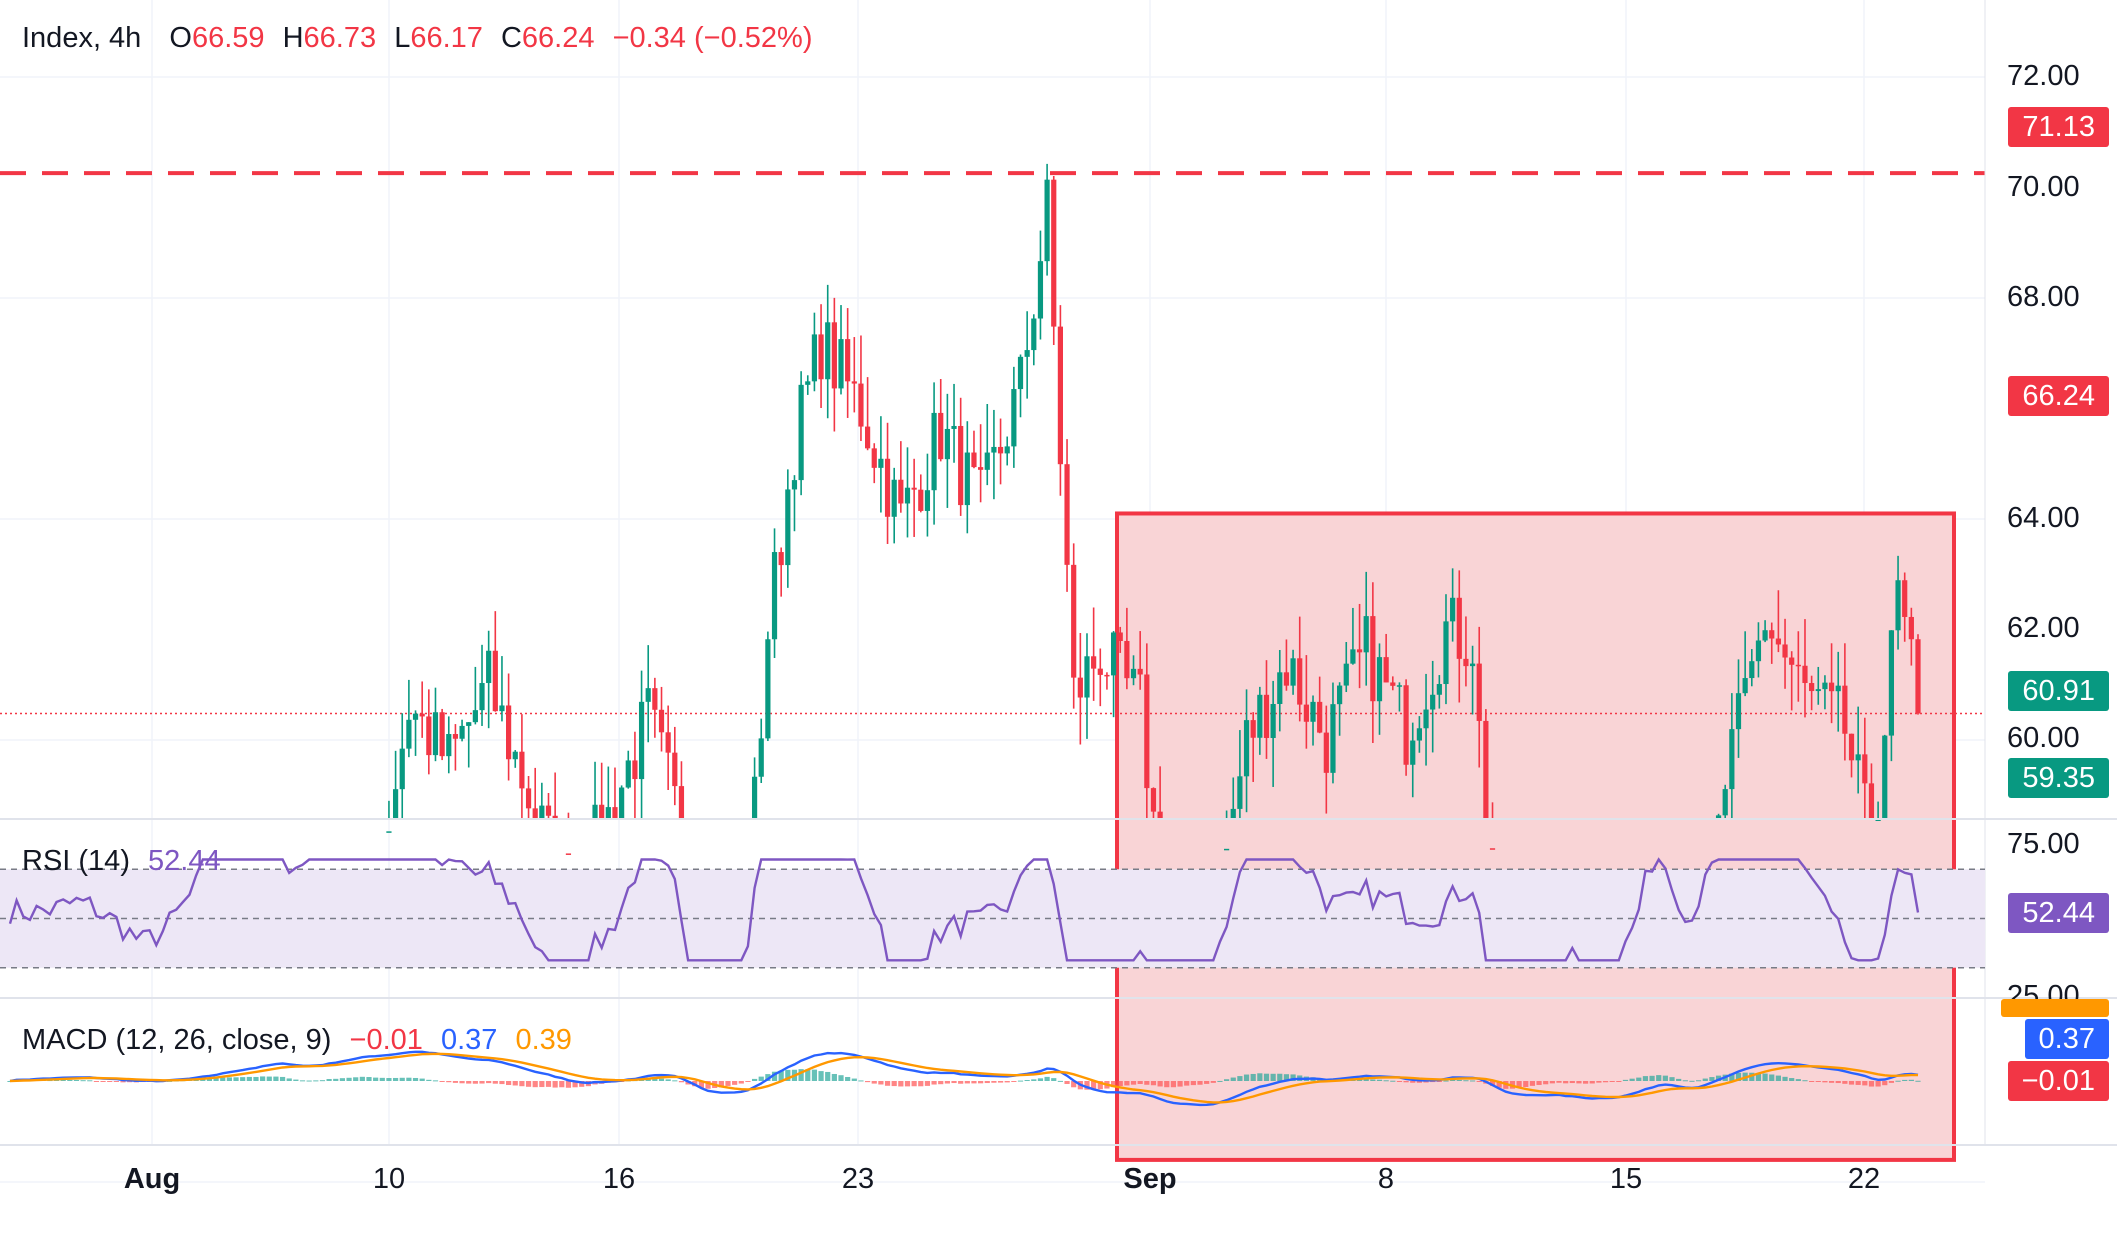 This screenshot has width=2117, height=1249. What do you see at coordinates (2058, 1081) in the screenshot?
I see `macd-line-tag: −0.01` at bounding box center [2058, 1081].